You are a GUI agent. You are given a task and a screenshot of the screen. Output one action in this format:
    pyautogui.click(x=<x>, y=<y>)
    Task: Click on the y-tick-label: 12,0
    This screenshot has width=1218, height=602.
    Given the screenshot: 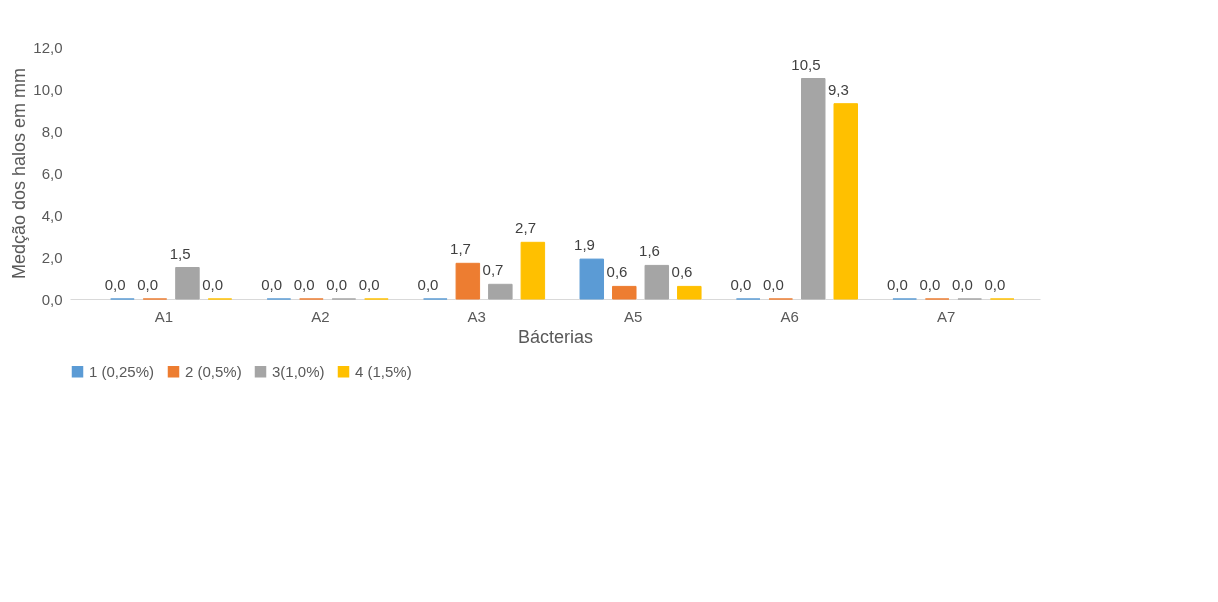 What is the action you would take?
    pyautogui.click(x=48, y=47)
    